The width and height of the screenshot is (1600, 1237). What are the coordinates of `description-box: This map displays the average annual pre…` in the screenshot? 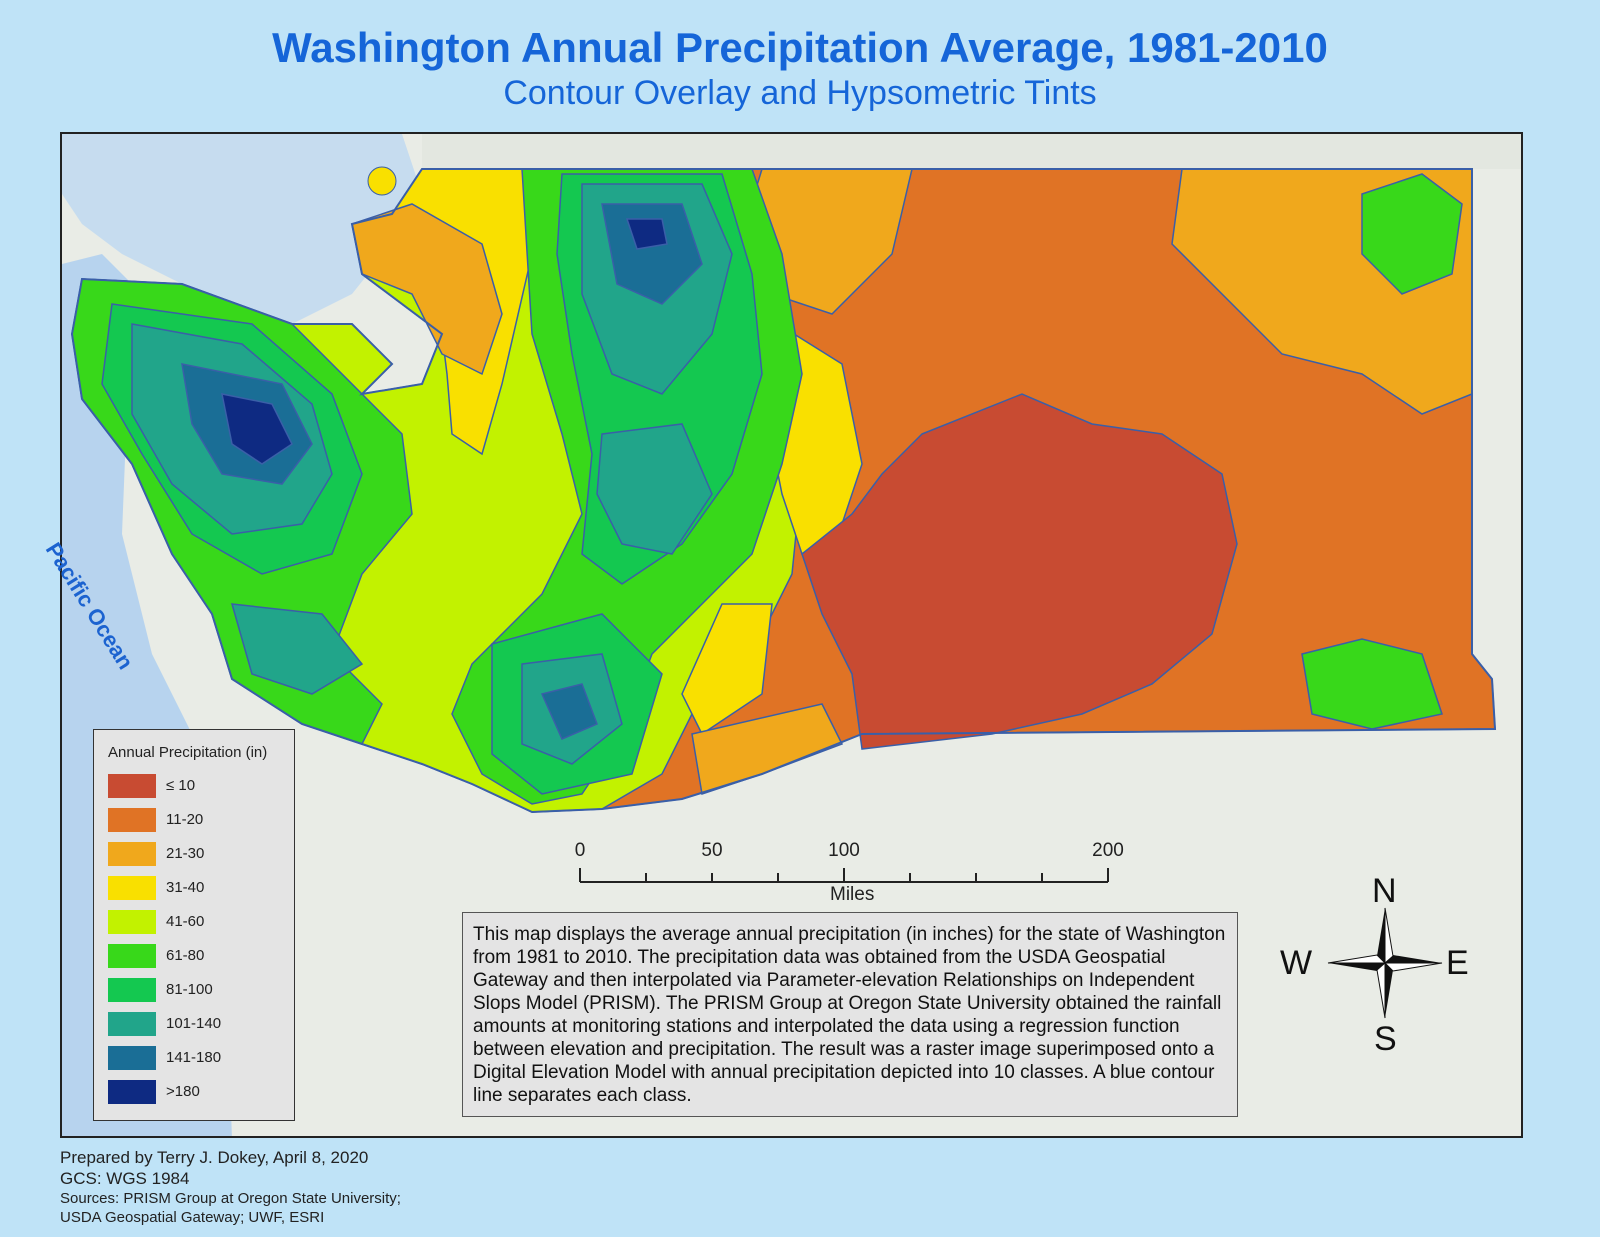 It's located at (850, 1014).